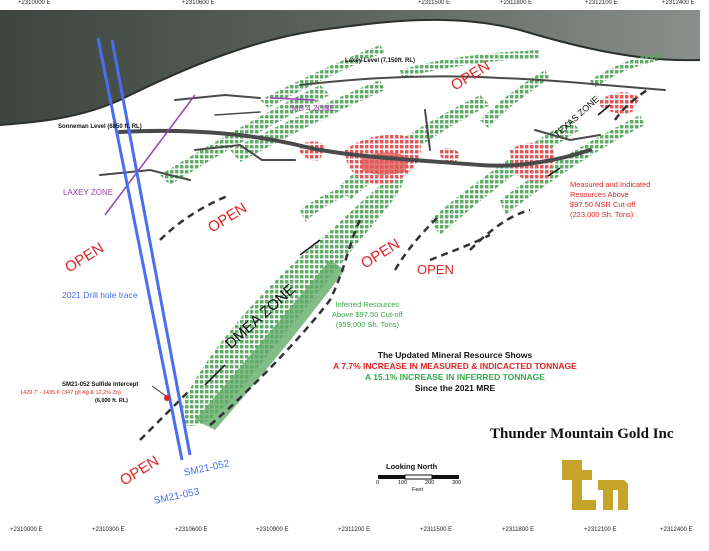 The height and width of the screenshot is (551, 709). What do you see at coordinates (601, 3) in the screenshot?
I see `top-coord: +2312100 E` at bounding box center [601, 3].